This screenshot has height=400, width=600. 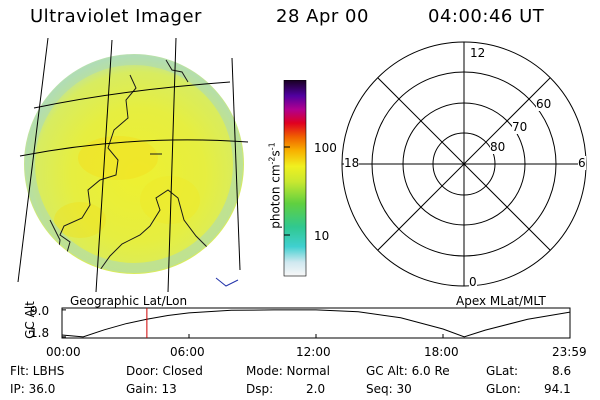 I want to click on glon-label: GLon:, so click(x=503, y=389).